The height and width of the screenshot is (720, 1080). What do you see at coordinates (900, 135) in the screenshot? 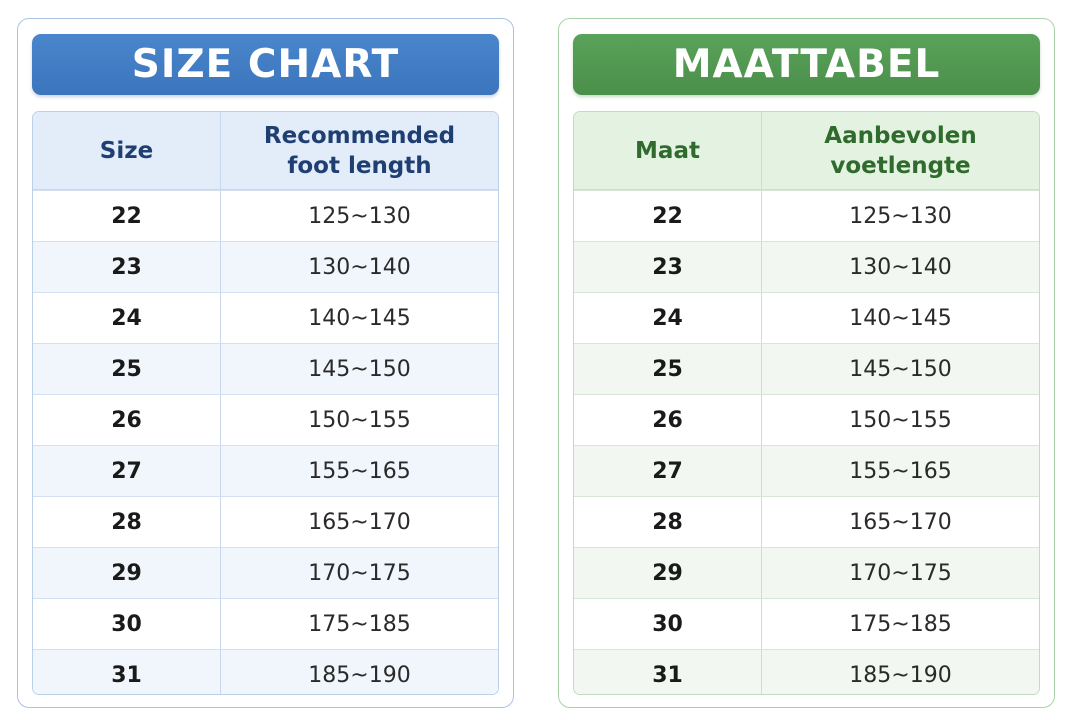
I see `header-voetlengte-line1: Aanbevolen` at bounding box center [900, 135].